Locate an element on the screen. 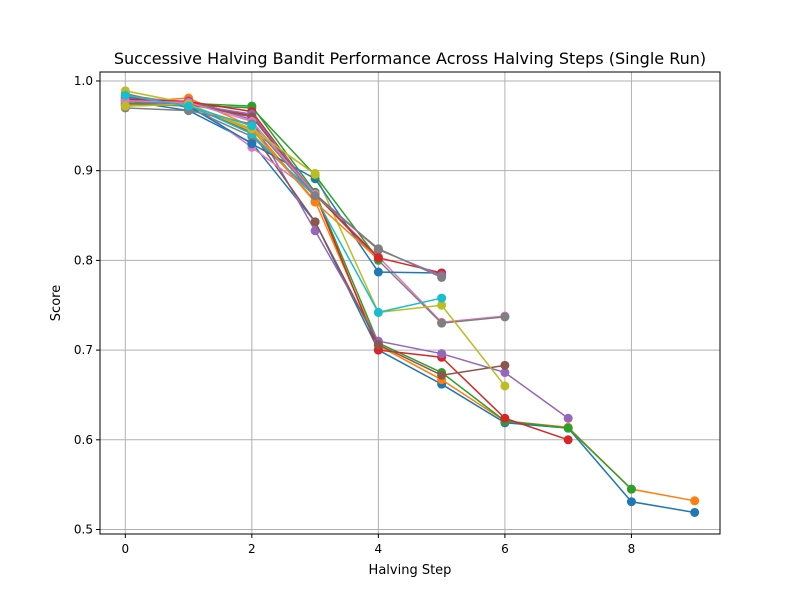  x-tick-label: 6 is located at coordinates (505, 549).